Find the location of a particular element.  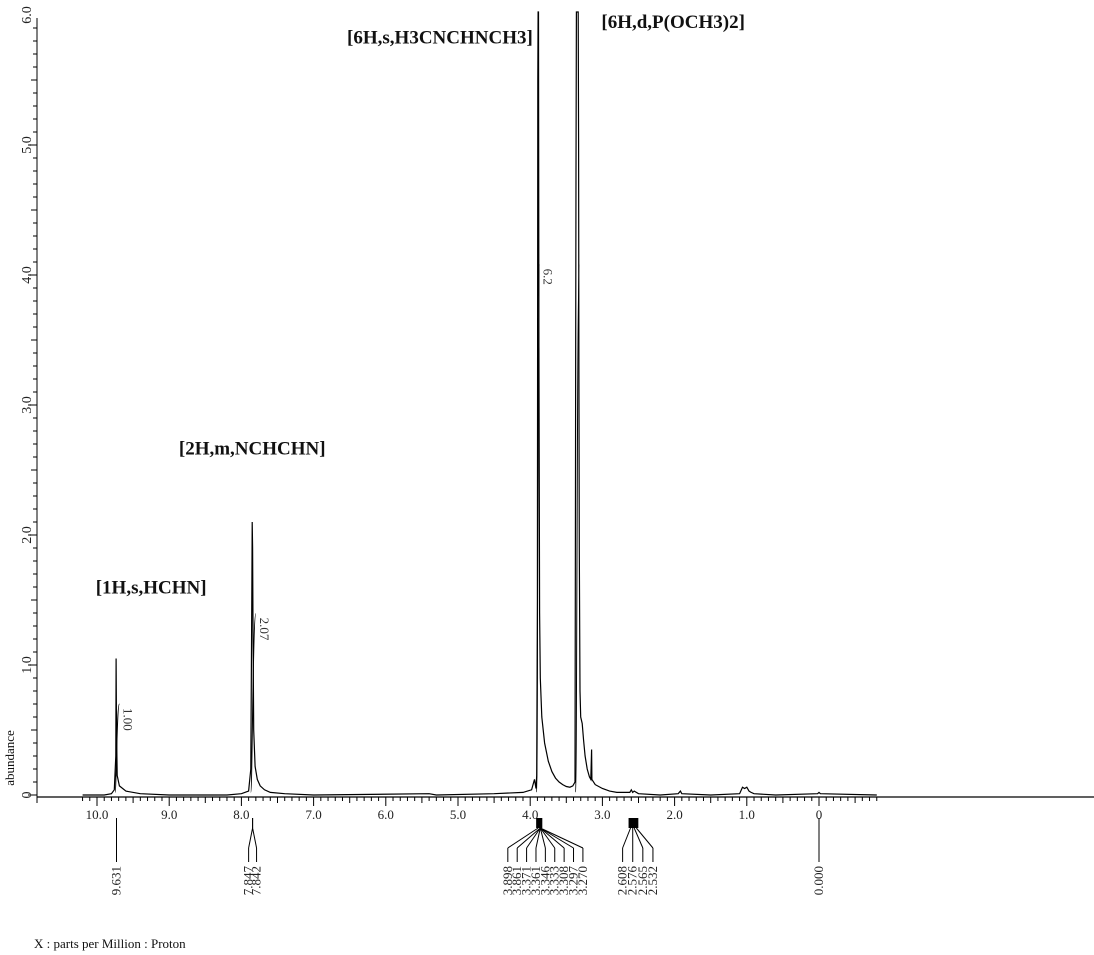

y-tick-label: 0 is located at coordinates (27, 795).